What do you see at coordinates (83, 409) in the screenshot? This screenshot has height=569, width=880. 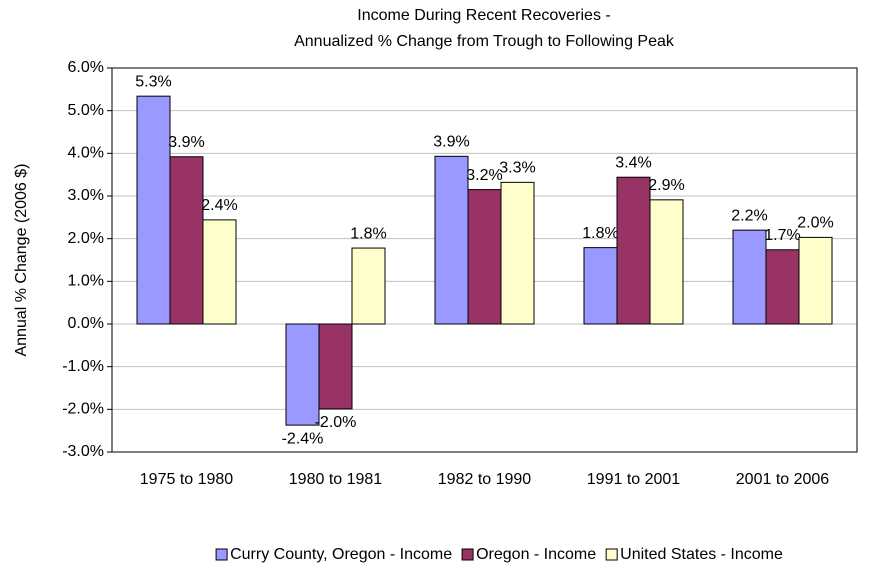 I see `y-tick-label: -2.0%` at bounding box center [83, 409].